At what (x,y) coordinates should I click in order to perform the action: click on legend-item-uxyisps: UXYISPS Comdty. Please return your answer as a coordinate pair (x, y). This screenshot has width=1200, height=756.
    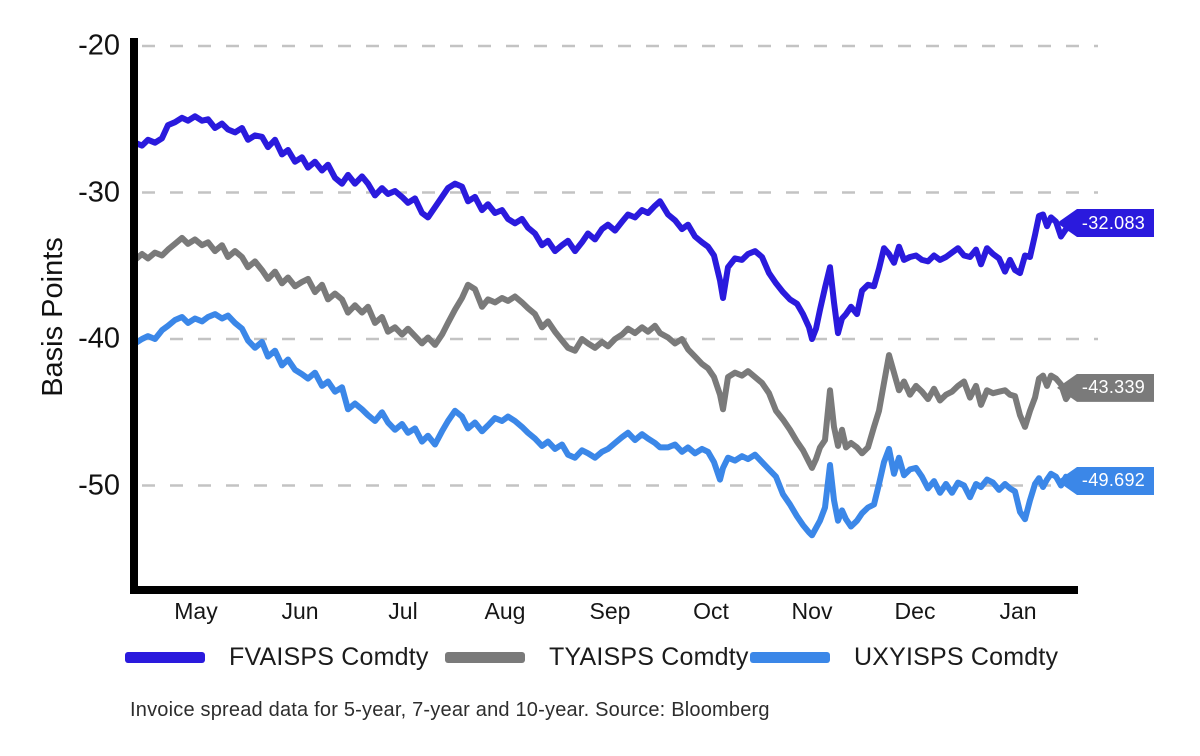
    Looking at the image, I should click on (904, 657).